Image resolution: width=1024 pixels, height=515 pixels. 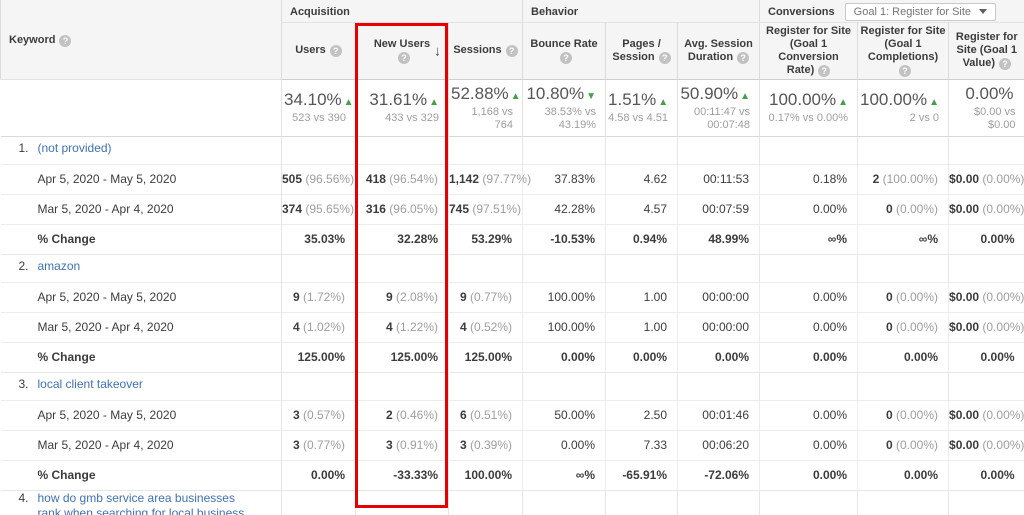 What do you see at coordinates (485, 414) in the screenshot?
I see `cell-sessions: 6 (0.51%)` at bounding box center [485, 414].